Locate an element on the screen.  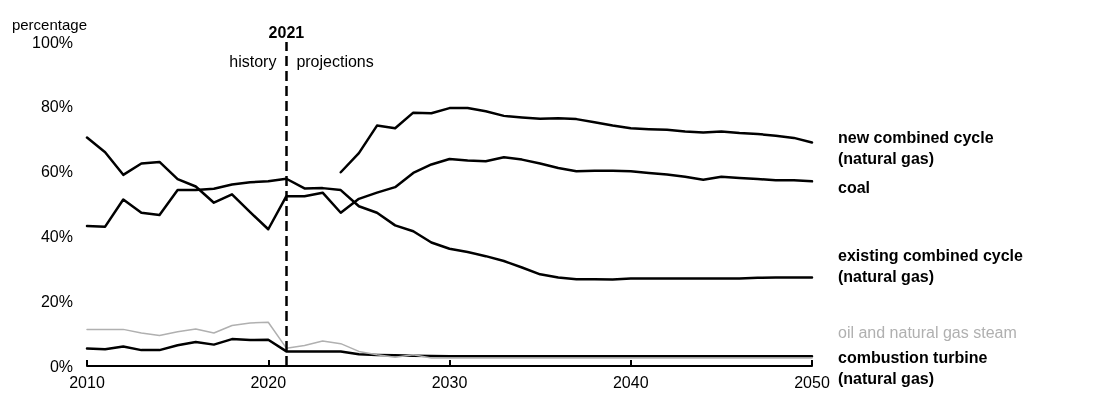
x-tick-label: 2050 is located at coordinates (812, 382).